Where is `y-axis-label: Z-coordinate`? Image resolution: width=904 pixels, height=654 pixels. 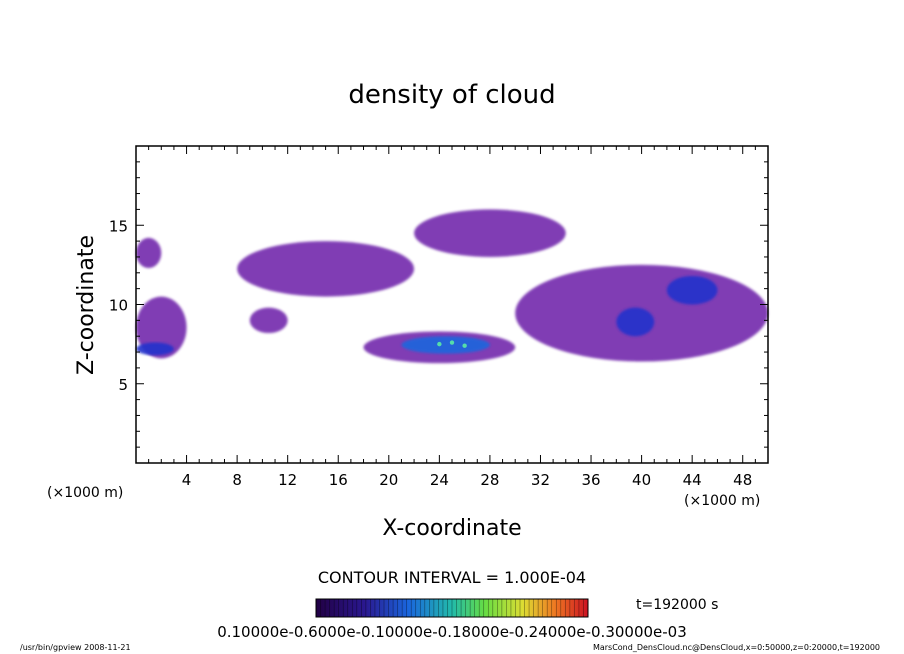 y-axis-label: Z-coordinate is located at coordinates (86, 305).